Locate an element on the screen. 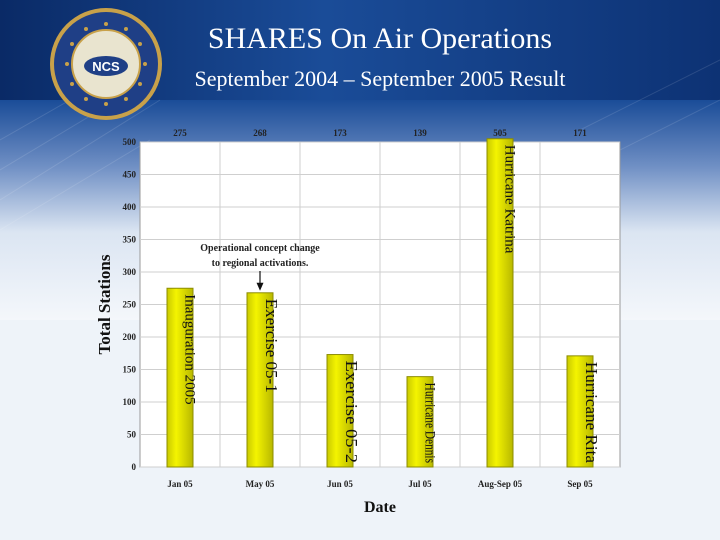 This screenshot has height=540, width=720. y-tick-label: 500 is located at coordinates (130, 142).